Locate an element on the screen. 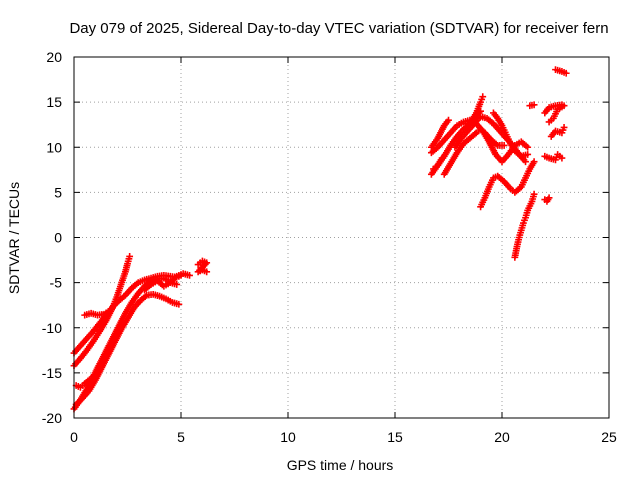  series-track-g is located at coordinates (167, 282).